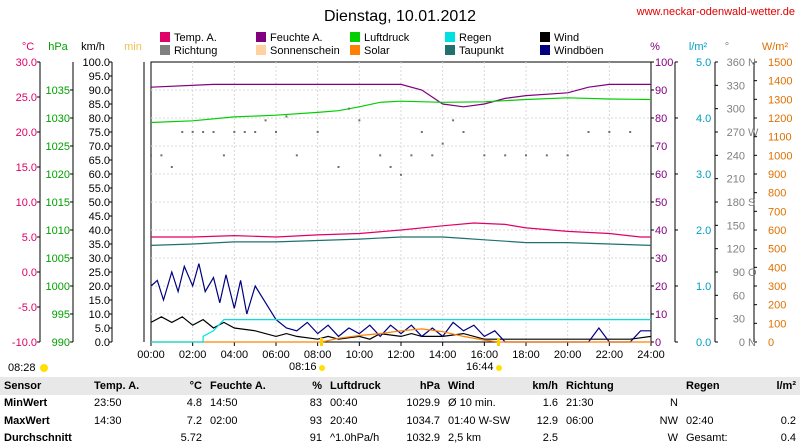  I want to click on tick-label-direction: 30, so click(739, 320).